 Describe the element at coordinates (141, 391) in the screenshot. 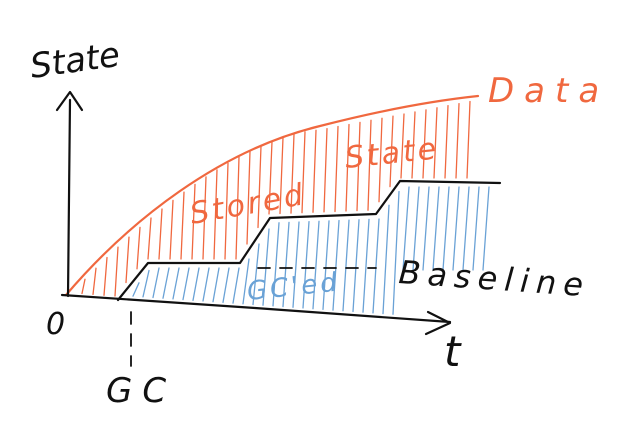

I see `gc-label: GC` at that location.